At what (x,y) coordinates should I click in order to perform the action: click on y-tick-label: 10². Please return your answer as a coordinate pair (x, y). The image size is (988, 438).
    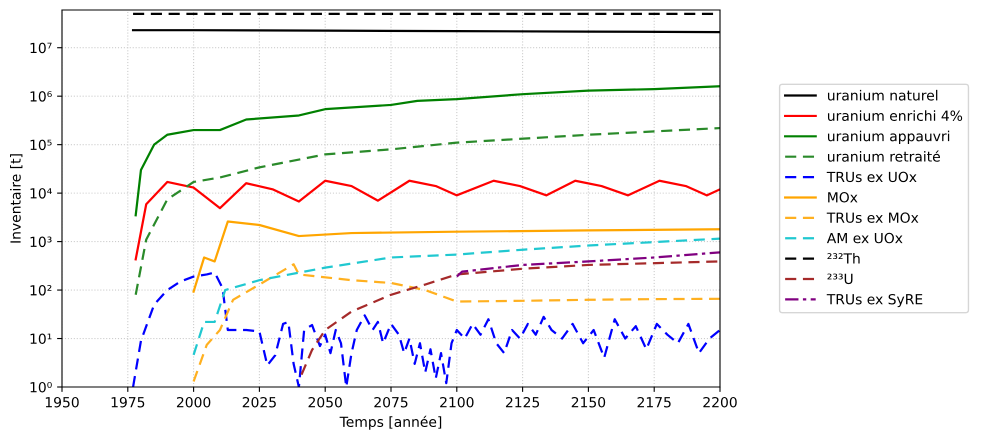
    Looking at the image, I should click on (41, 290).